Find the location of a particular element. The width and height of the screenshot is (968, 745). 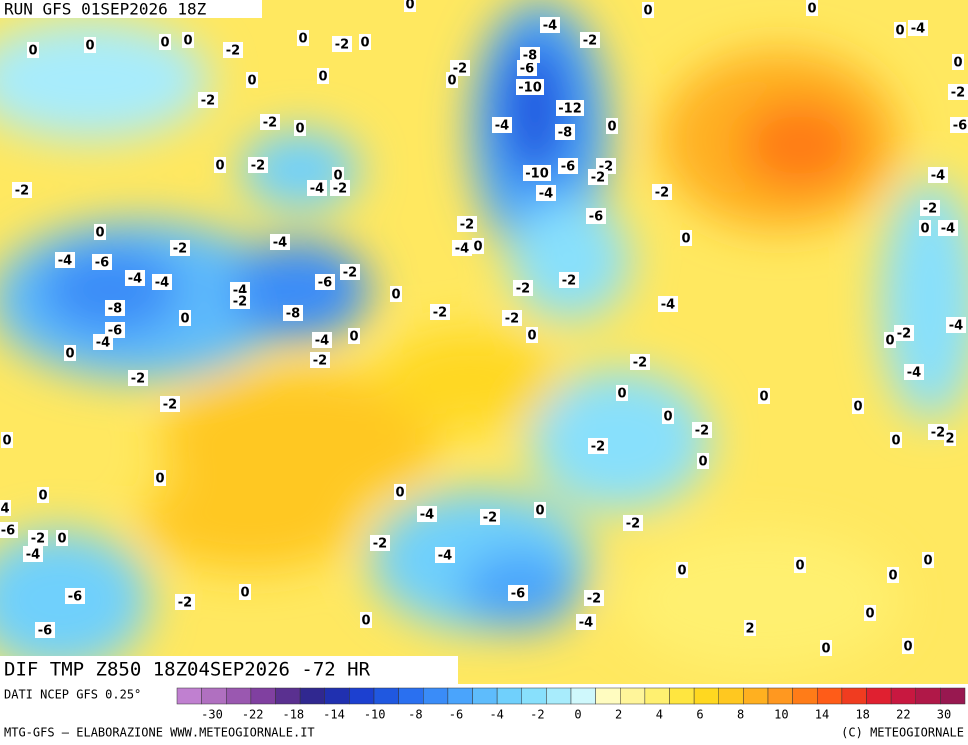

contour-label: 2 is located at coordinates (749, 629).